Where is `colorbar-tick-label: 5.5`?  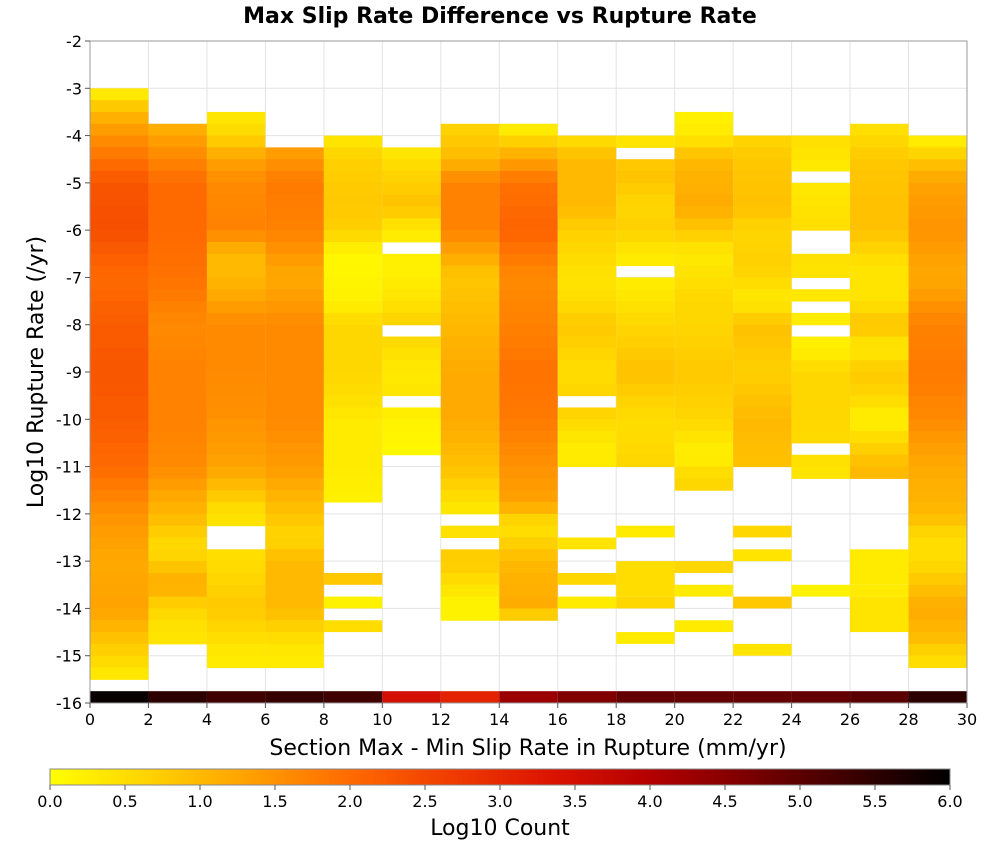
colorbar-tick-label: 5.5 is located at coordinates (874, 801).